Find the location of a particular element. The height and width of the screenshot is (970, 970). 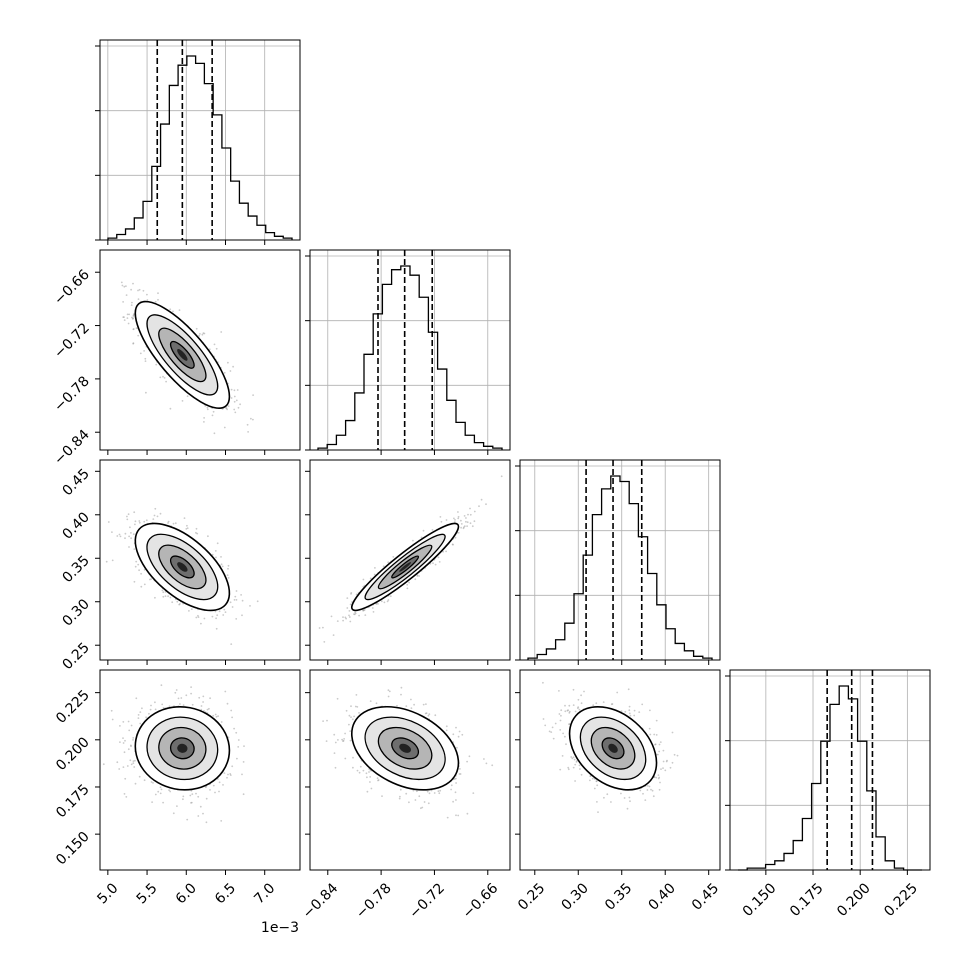

panel-content is located at coordinates (610, 747).